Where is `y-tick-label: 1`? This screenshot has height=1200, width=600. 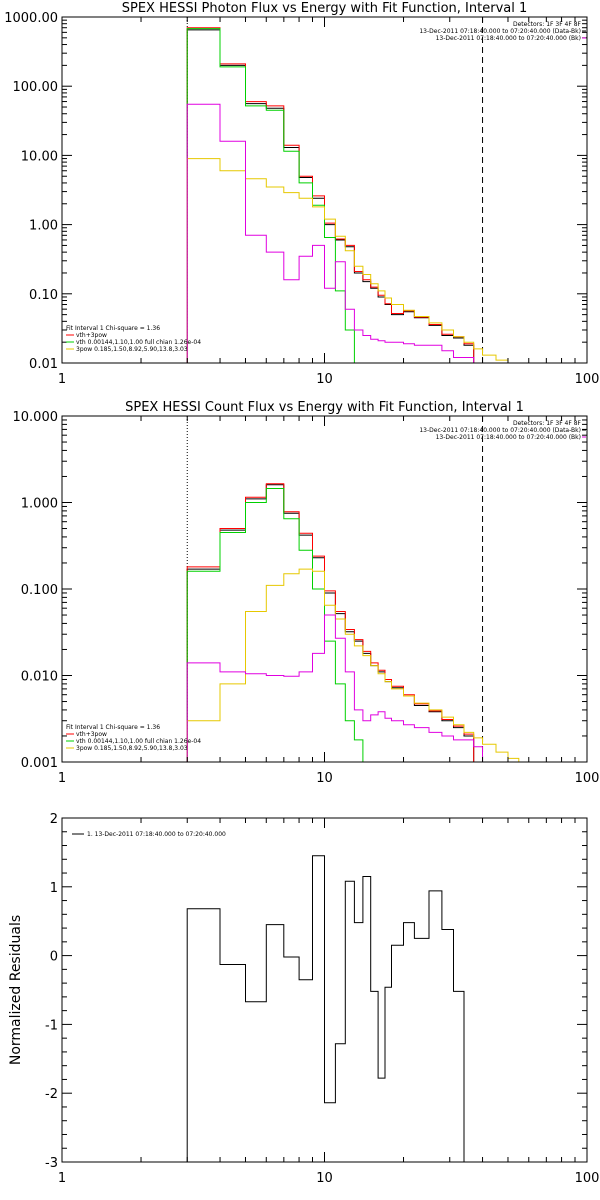 y-tick-label: 1 is located at coordinates (54, 888).